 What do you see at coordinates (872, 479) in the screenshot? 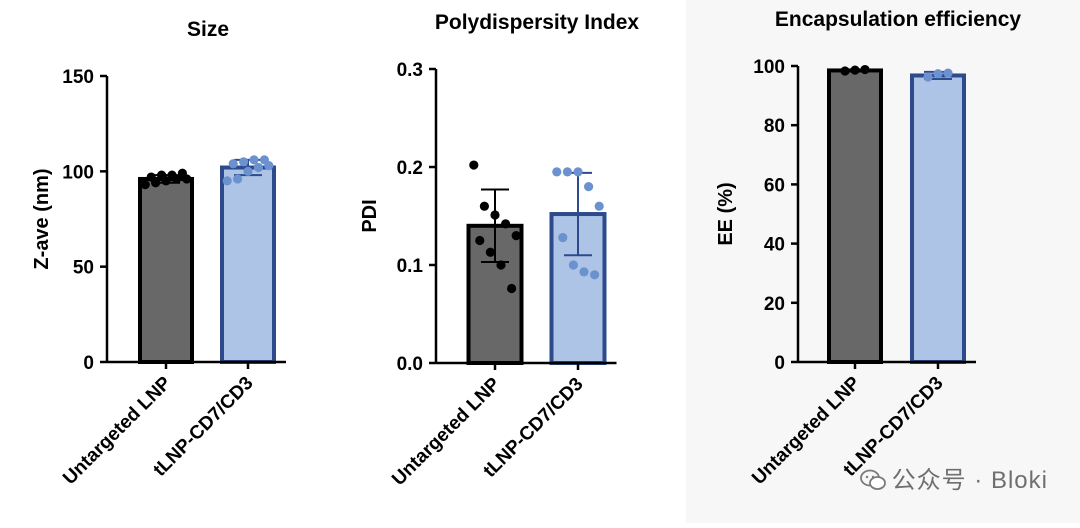
I see `wechat-icon` at bounding box center [872, 479].